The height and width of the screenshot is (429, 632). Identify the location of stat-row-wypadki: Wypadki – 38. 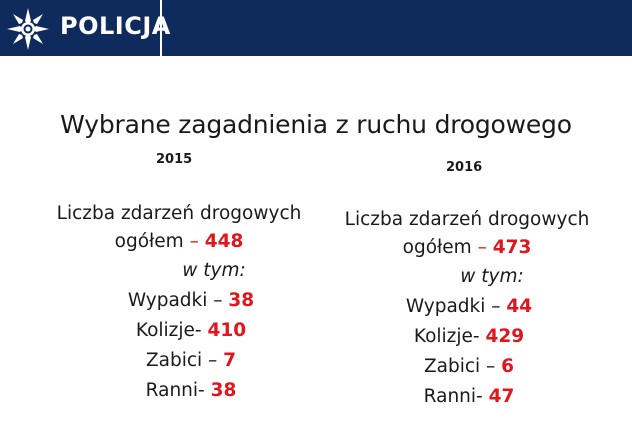
(179, 301).